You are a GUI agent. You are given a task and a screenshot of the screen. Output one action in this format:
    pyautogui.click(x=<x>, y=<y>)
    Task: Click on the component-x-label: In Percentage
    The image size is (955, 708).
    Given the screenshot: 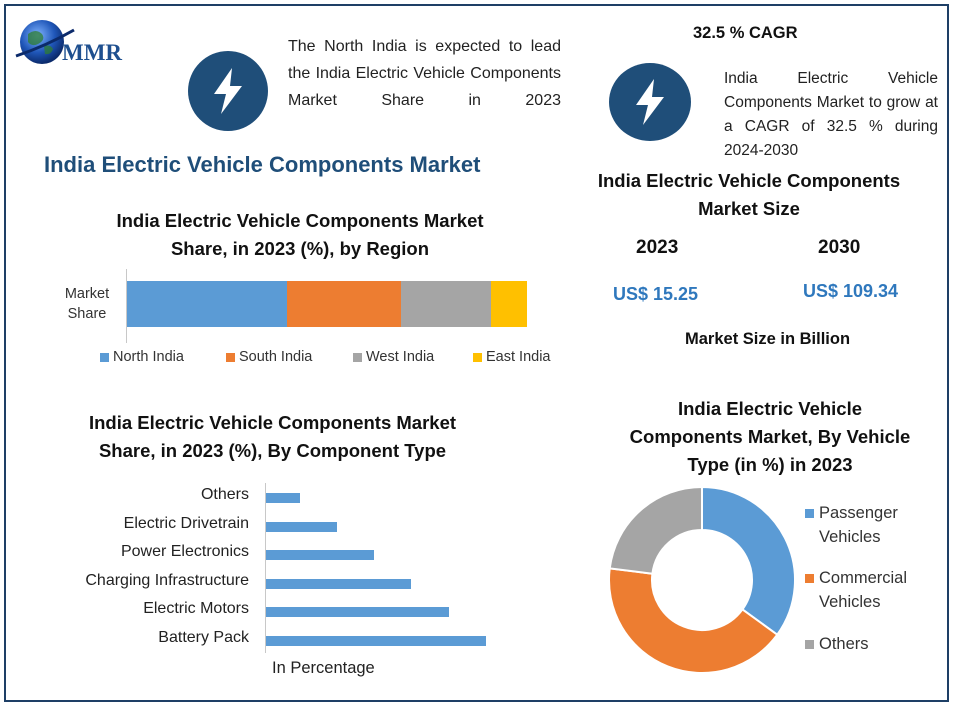 What is the action you would take?
    pyautogui.click(x=323, y=668)
    